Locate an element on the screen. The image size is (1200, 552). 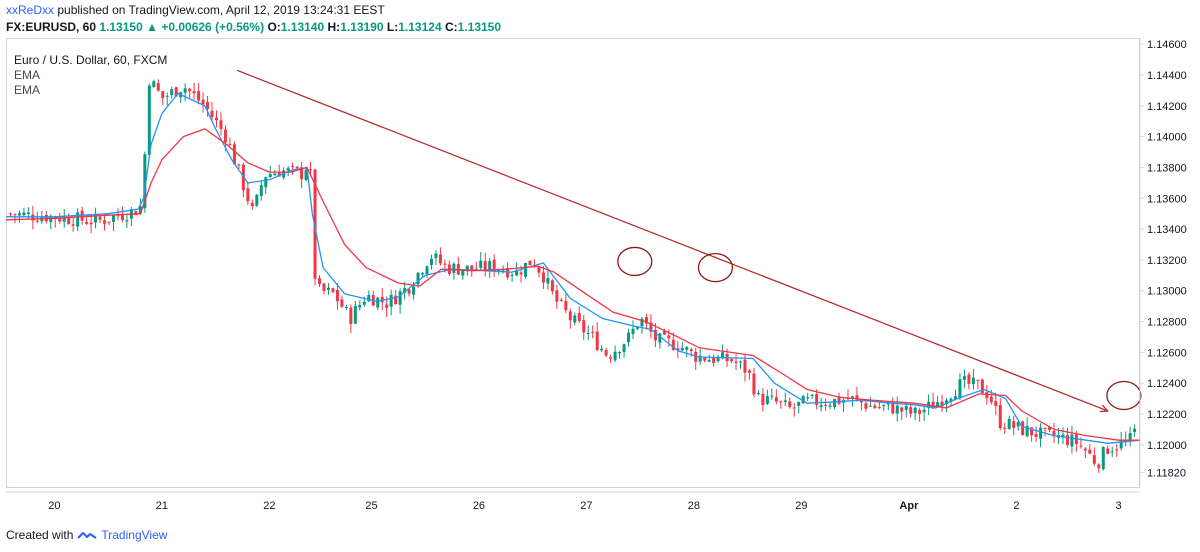
y-tick-label: 1.12400 is located at coordinates (1167, 384).